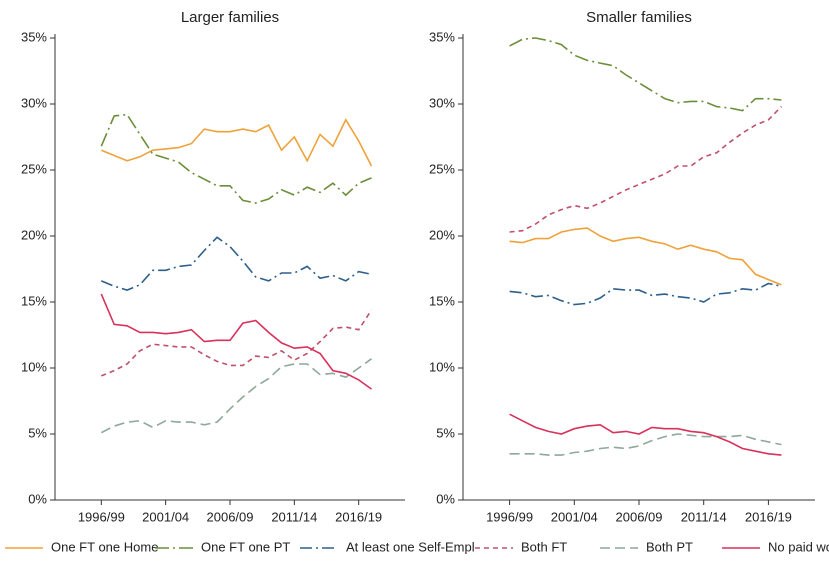 This screenshot has width=829, height=582. What do you see at coordinates (410, 546) in the screenshot?
I see `legend-label: At least one Self-Empl` at bounding box center [410, 546].